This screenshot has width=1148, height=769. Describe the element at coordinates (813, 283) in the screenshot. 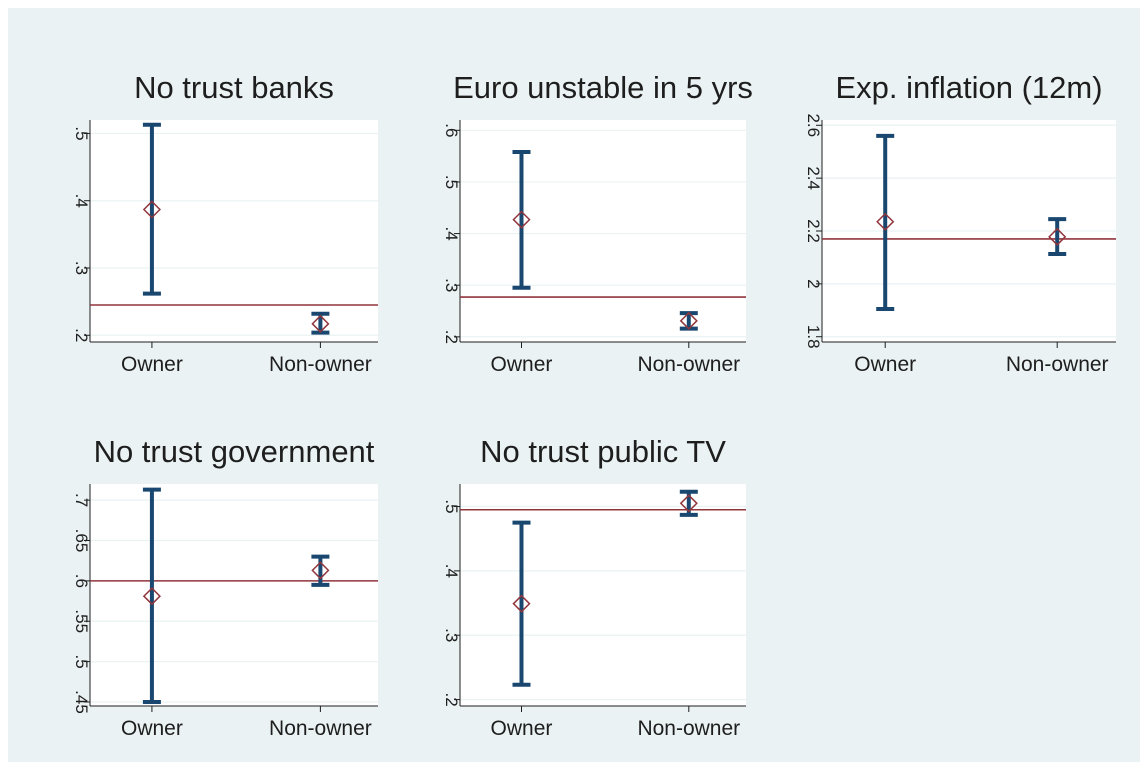

I see `y-tick-label: 2` at that location.